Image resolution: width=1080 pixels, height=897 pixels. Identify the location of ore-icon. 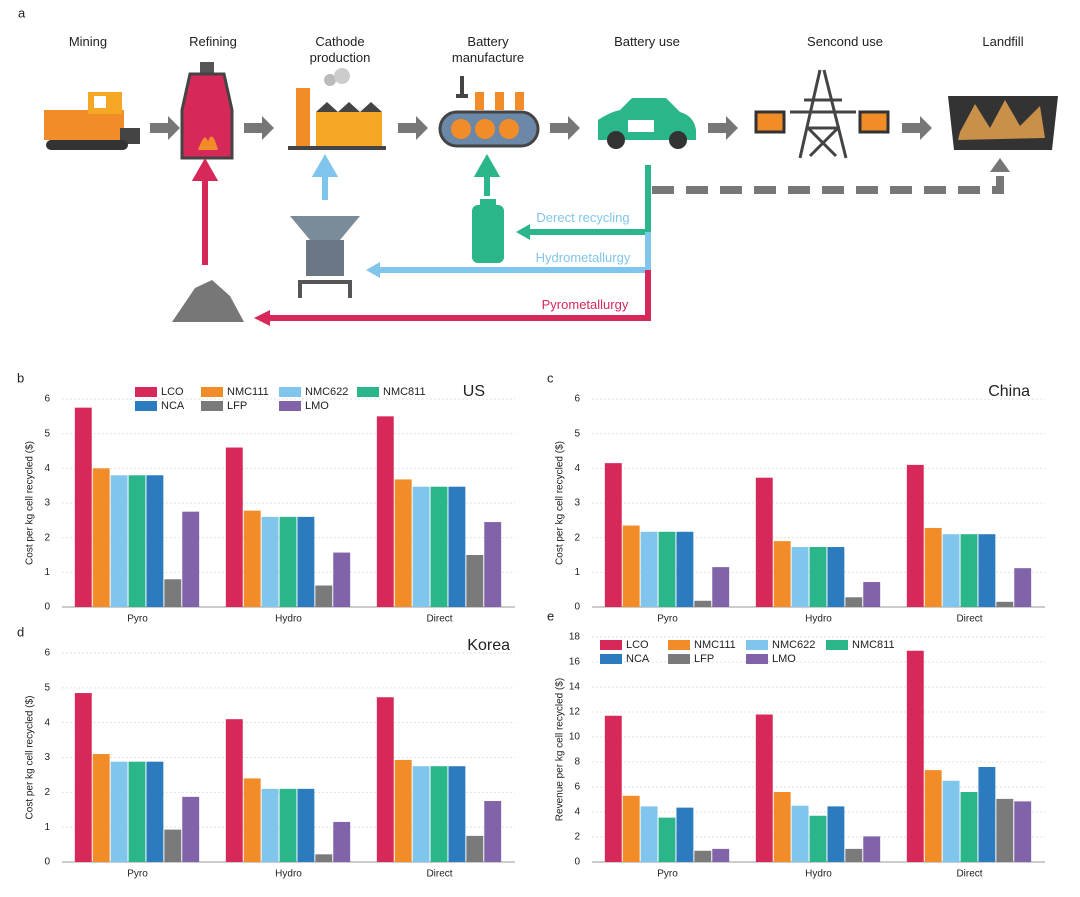
(208, 301).